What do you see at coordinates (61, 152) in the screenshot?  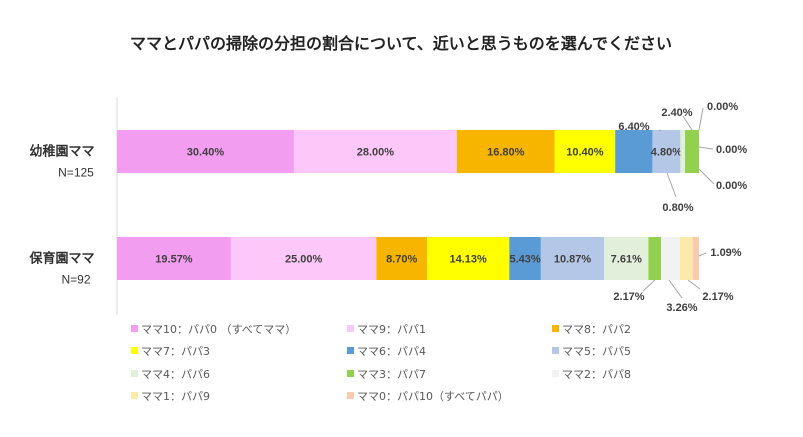 I see `category-label-1: 幼稚園ママ` at bounding box center [61, 152].